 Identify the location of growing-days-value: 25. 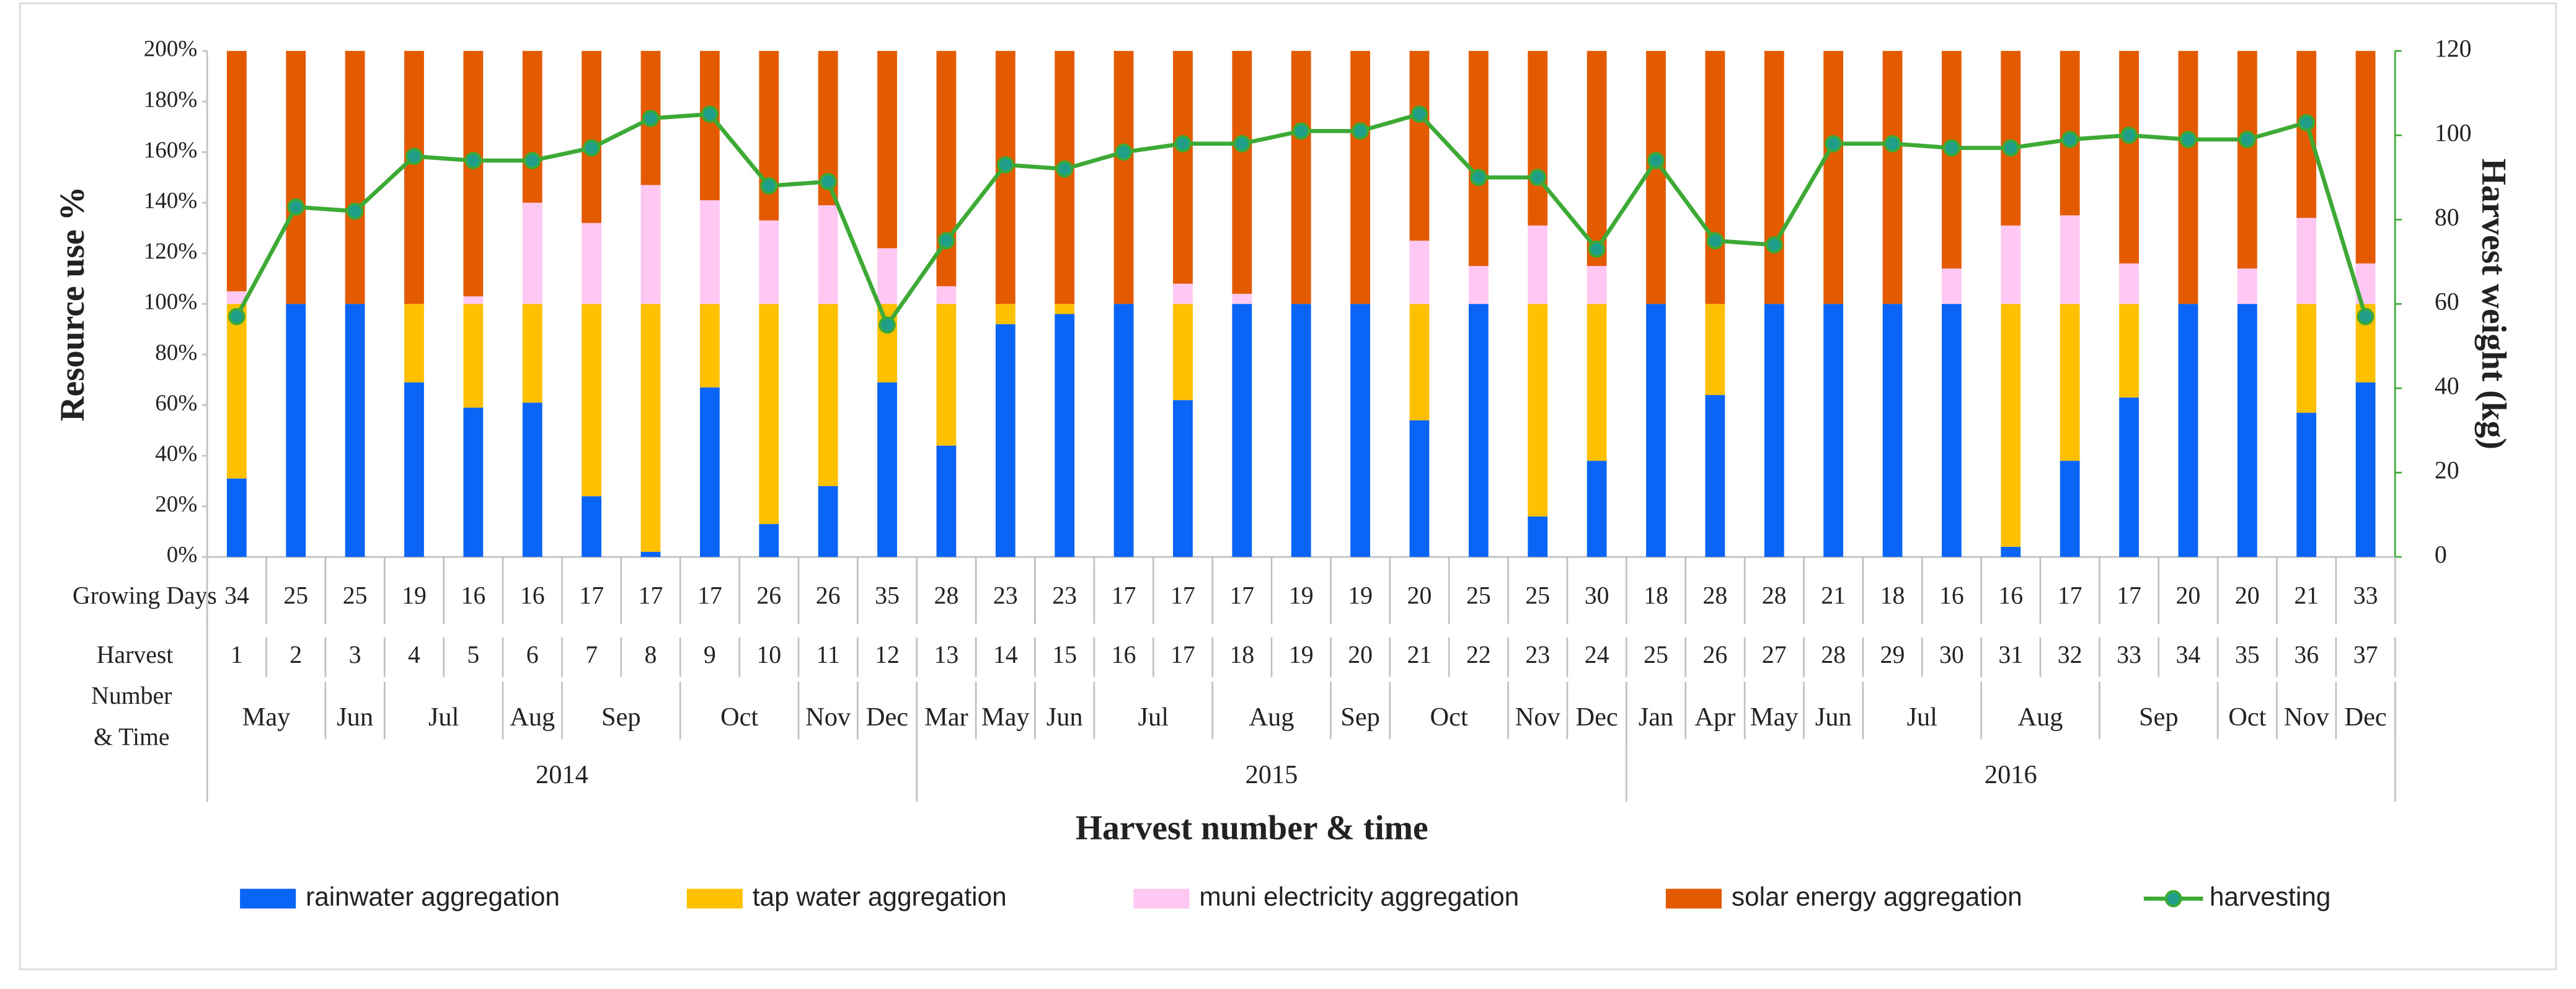
(296, 596).